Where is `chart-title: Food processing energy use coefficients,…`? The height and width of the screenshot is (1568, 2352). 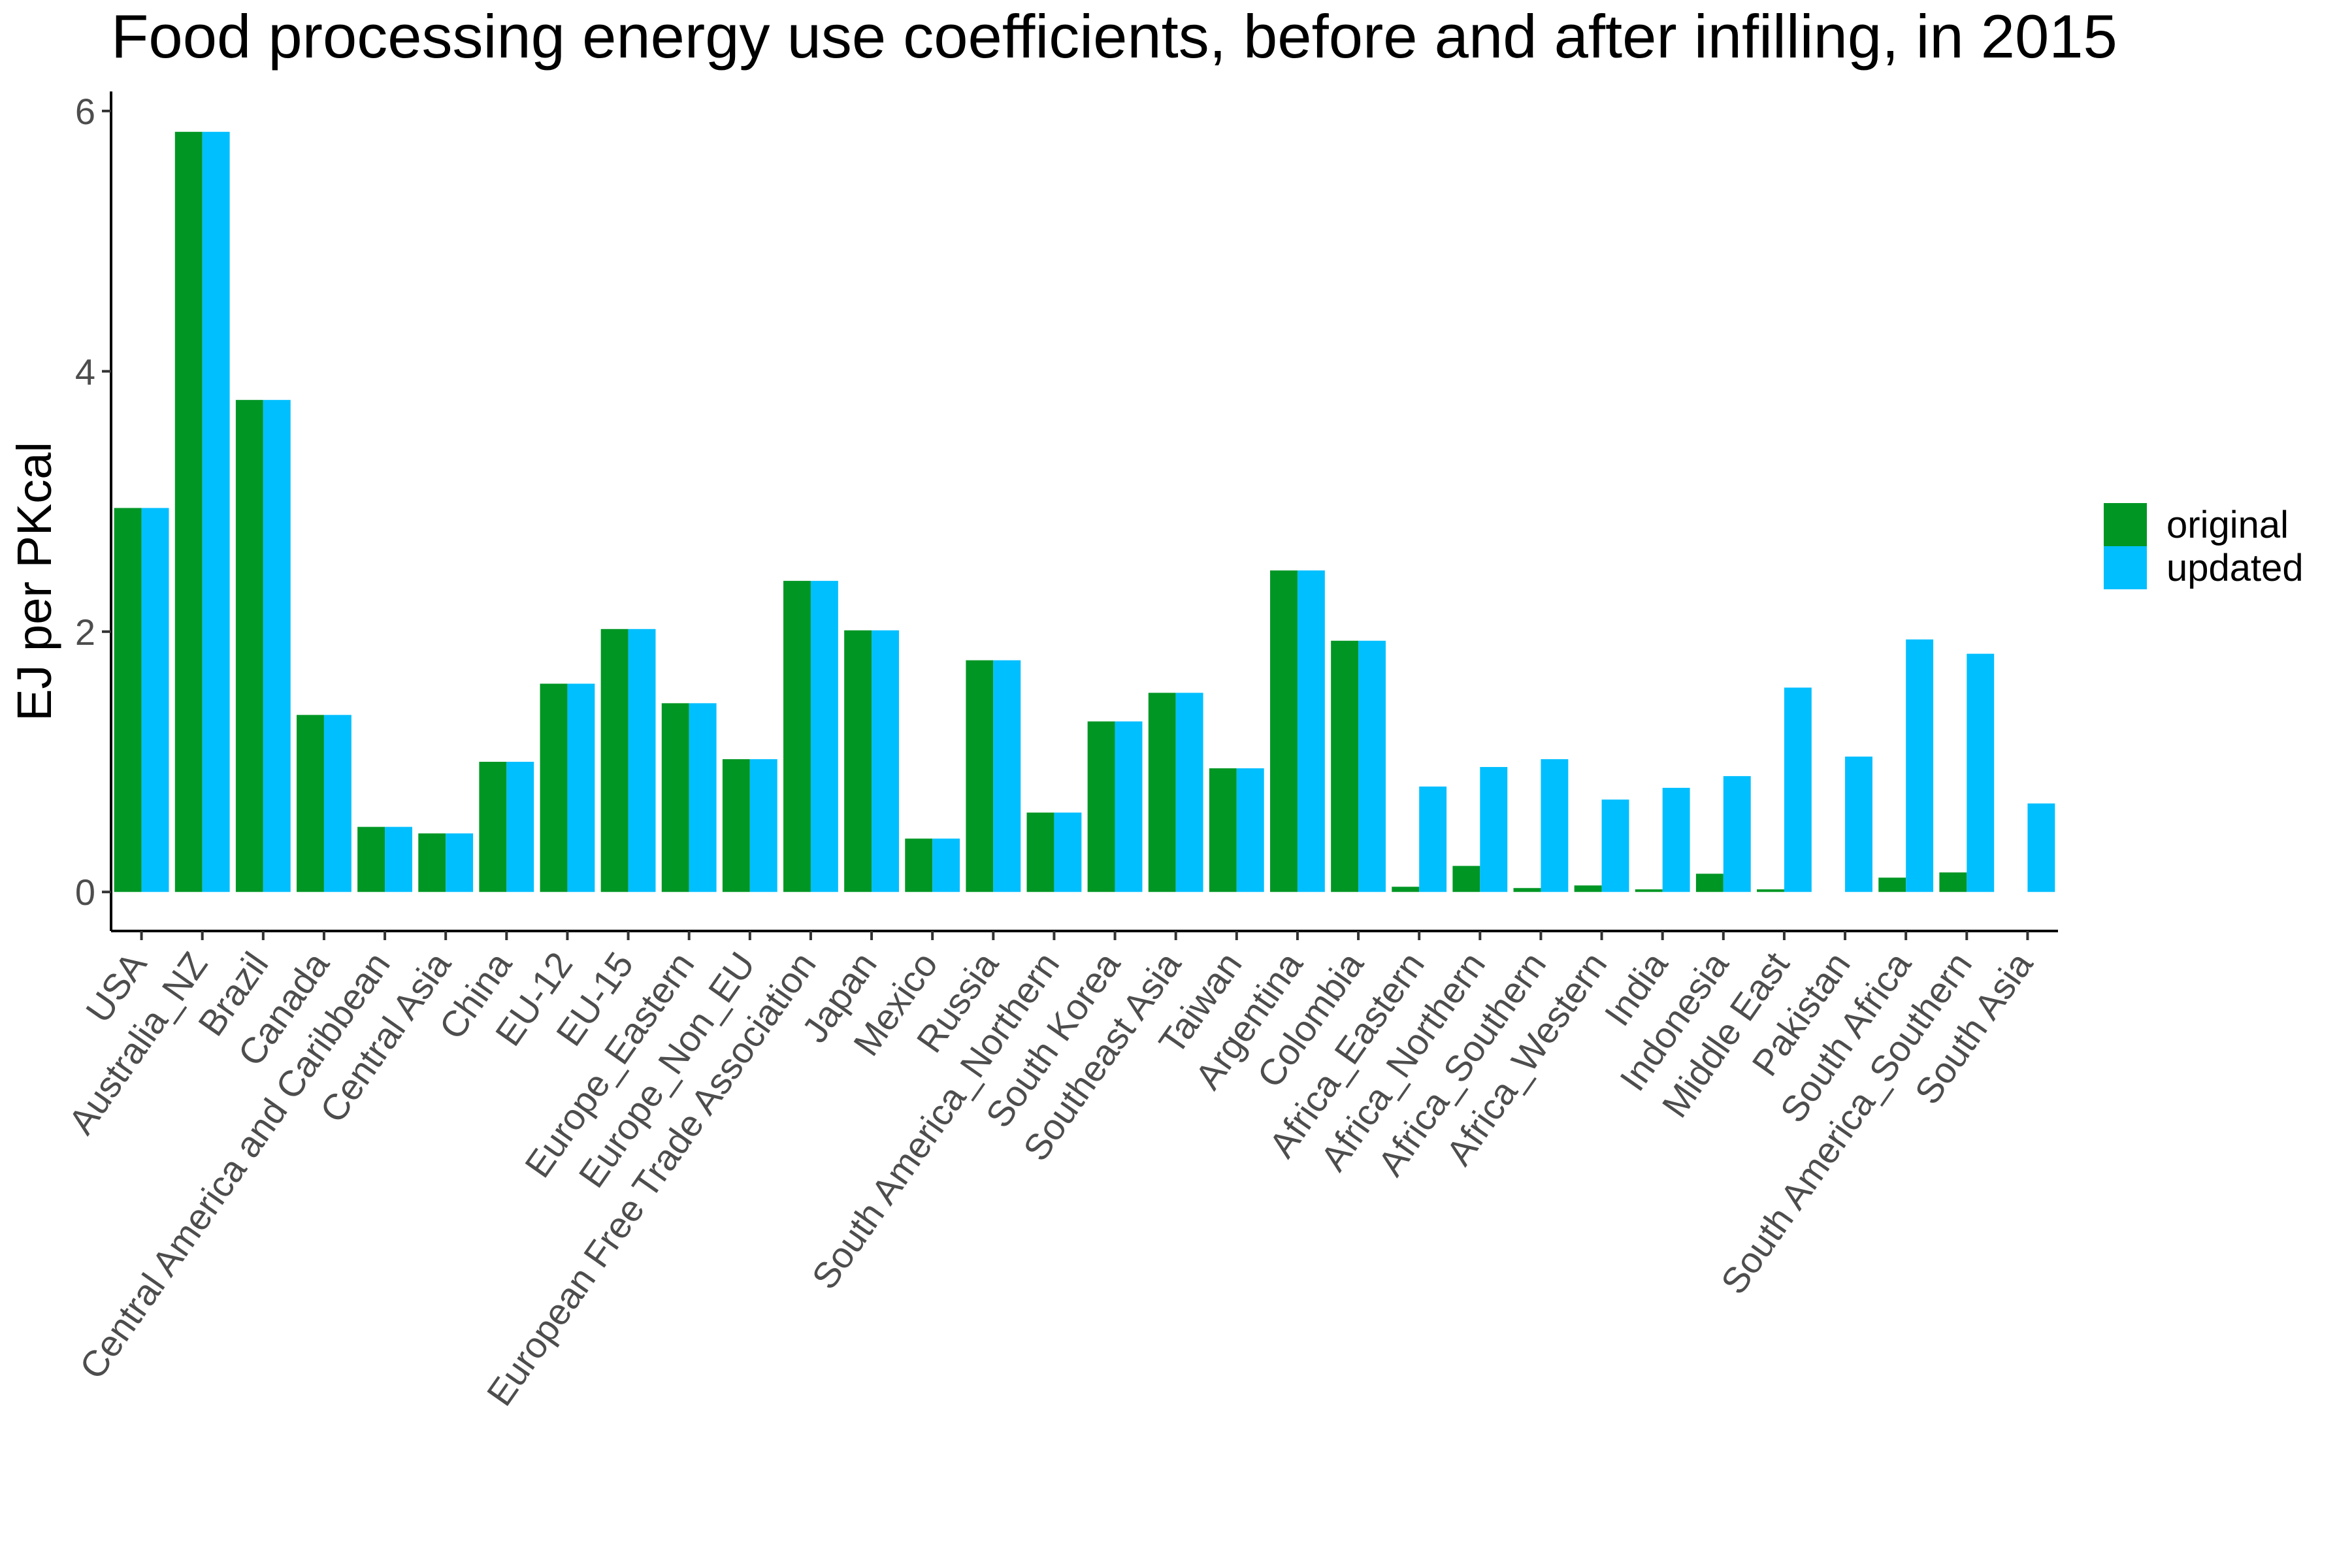 chart-title: Food processing energy use coefficients,… is located at coordinates (1114, 36).